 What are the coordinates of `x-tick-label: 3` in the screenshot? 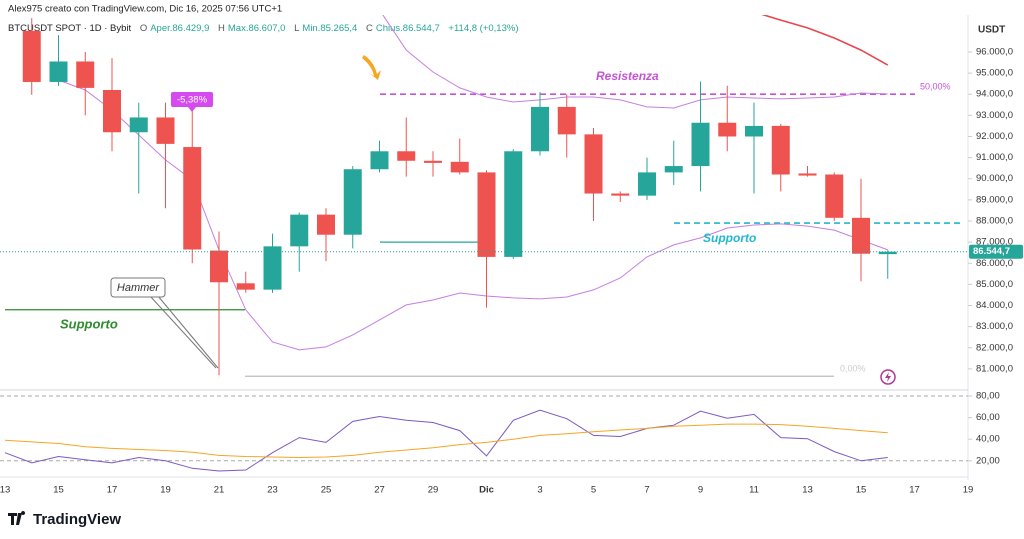 It's located at (539, 490).